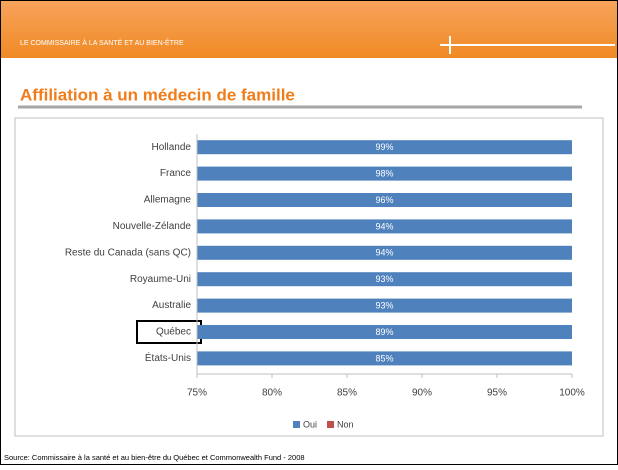 This screenshot has height=470, width=618. Describe the element at coordinates (160, 279) in the screenshot. I see `y-tick-label: Royaume-Uni` at that location.